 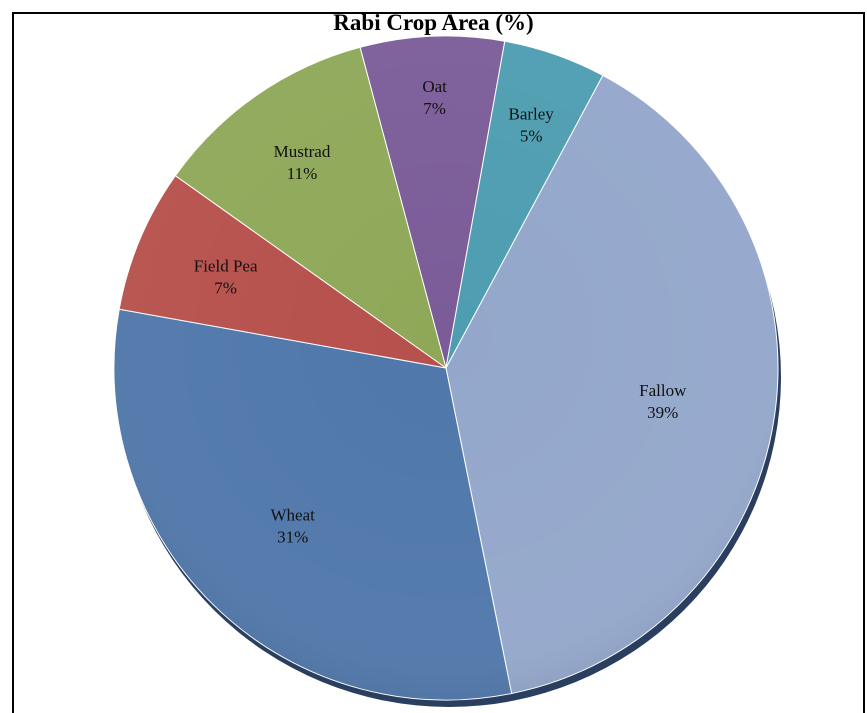 I want to click on slice-value-mustrad: 11%, so click(x=302, y=173).